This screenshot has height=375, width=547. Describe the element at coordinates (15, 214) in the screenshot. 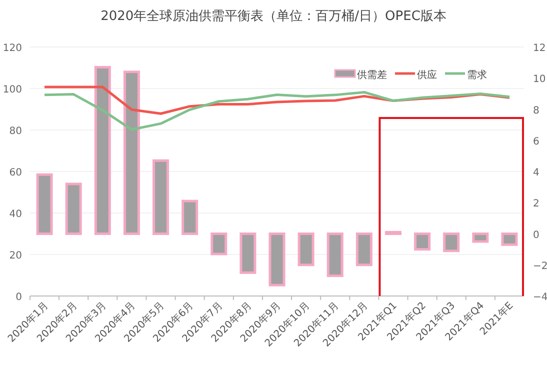

I see `y-tick-label: 40` at that location.